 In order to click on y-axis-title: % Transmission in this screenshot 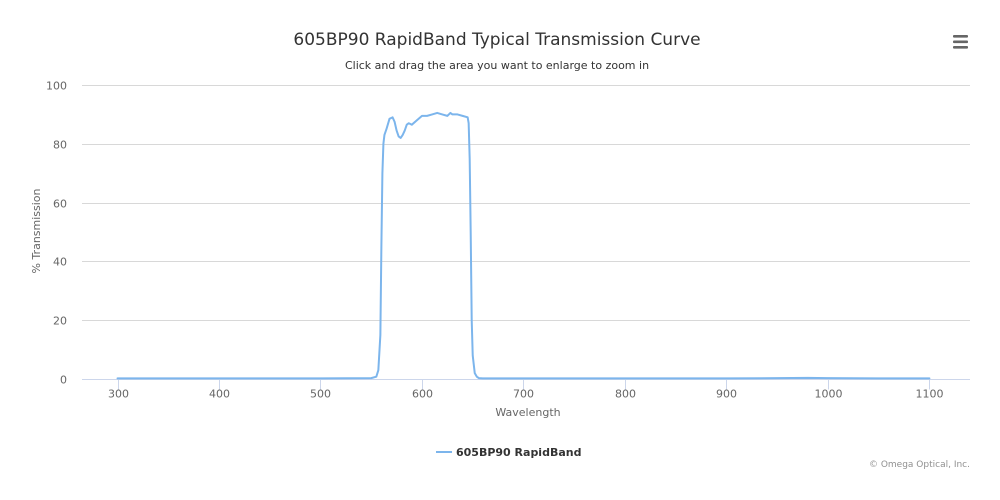, I will do `click(36, 230)`.